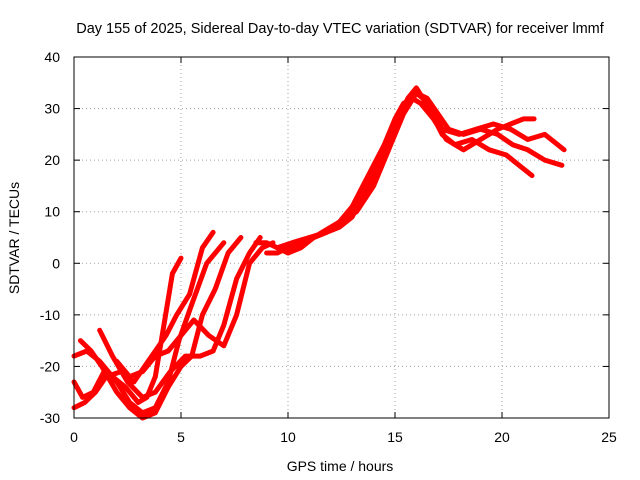 The width and height of the screenshot is (640, 480). Describe the element at coordinates (288, 437) in the screenshot. I see `x-tick-label: 10` at that location.